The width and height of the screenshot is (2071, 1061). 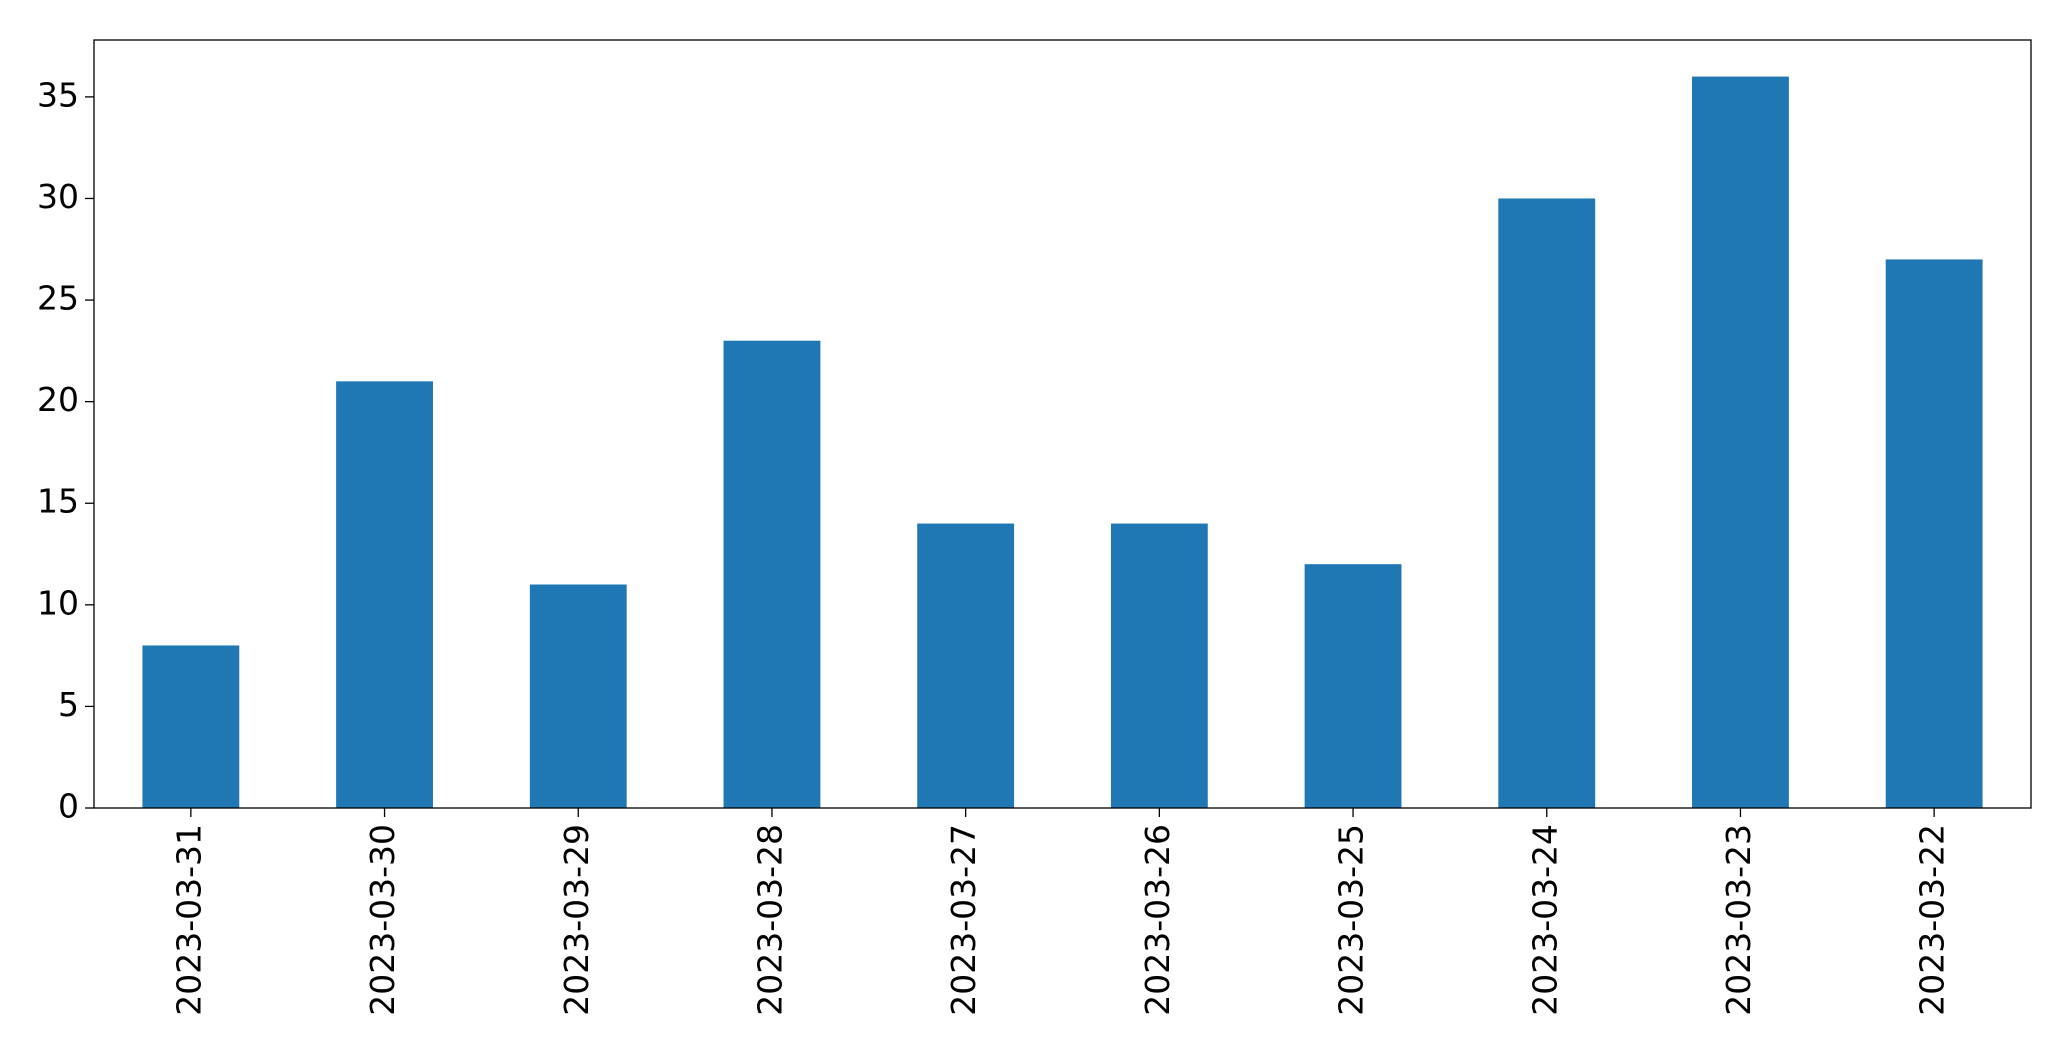 I want to click on y-tick-label: 30, so click(x=58, y=196).